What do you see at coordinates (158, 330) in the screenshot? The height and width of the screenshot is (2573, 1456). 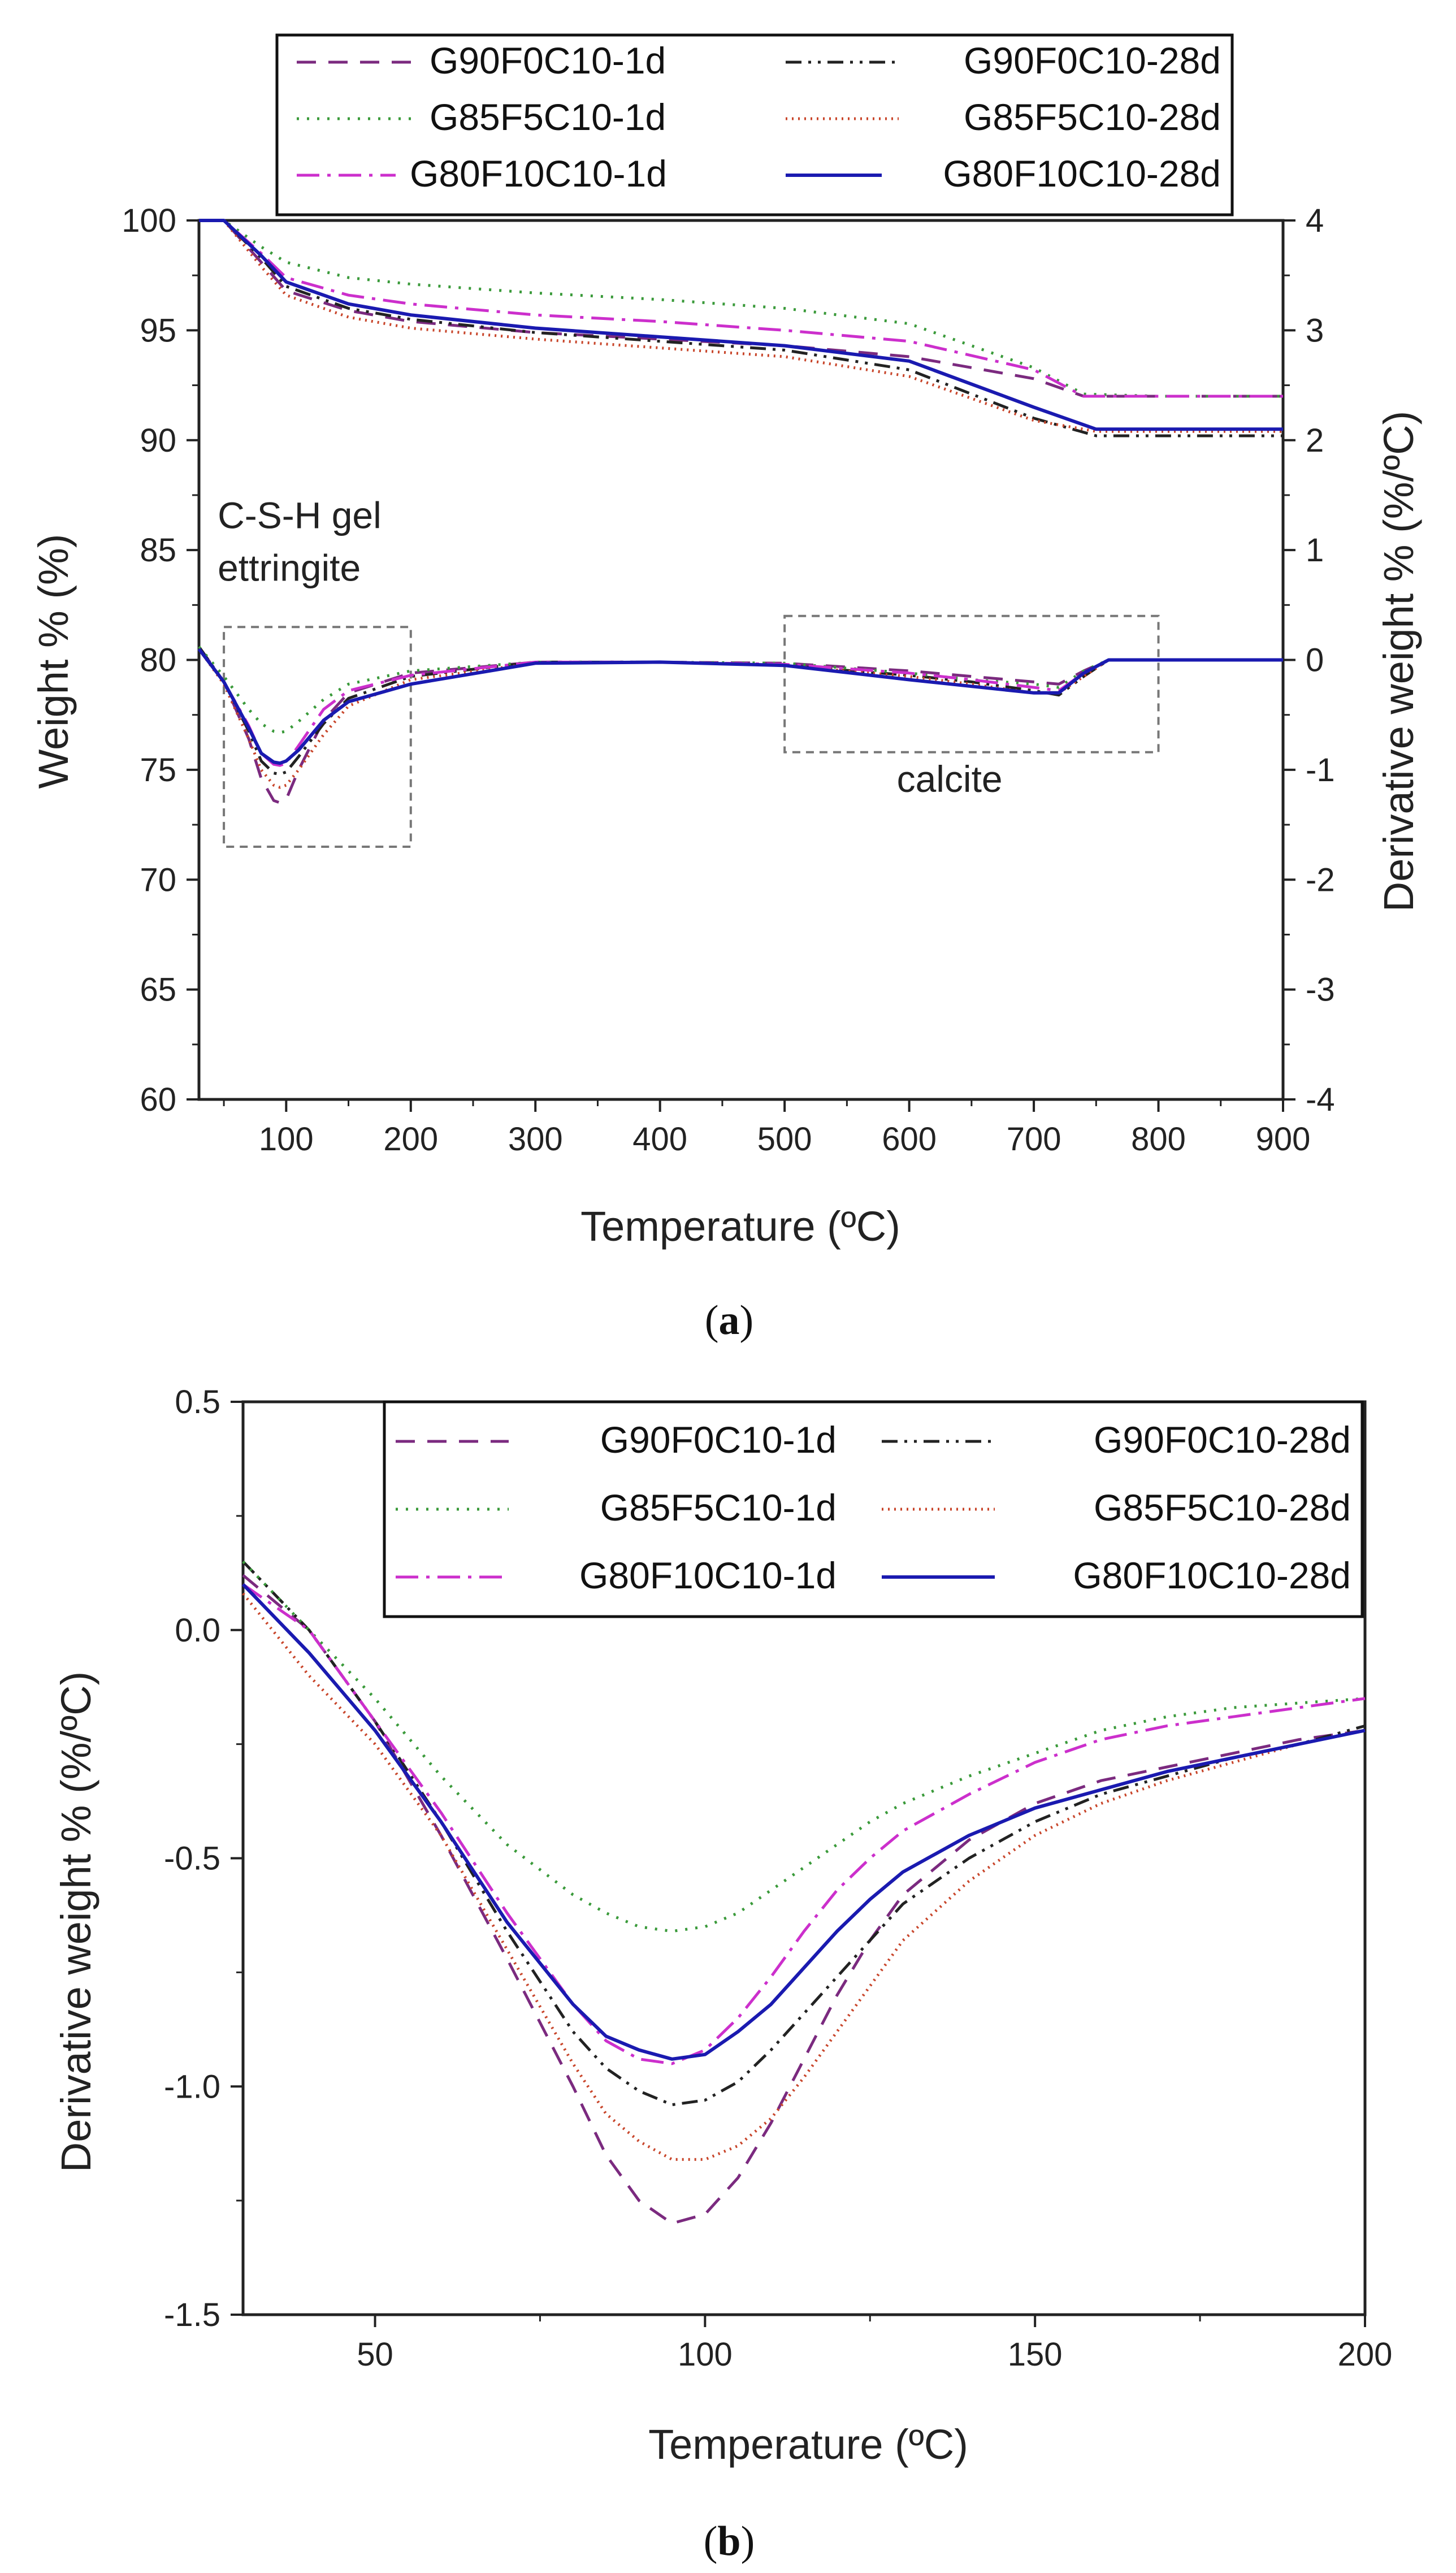 I see `panel-a-y-tick-label: 95` at bounding box center [158, 330].